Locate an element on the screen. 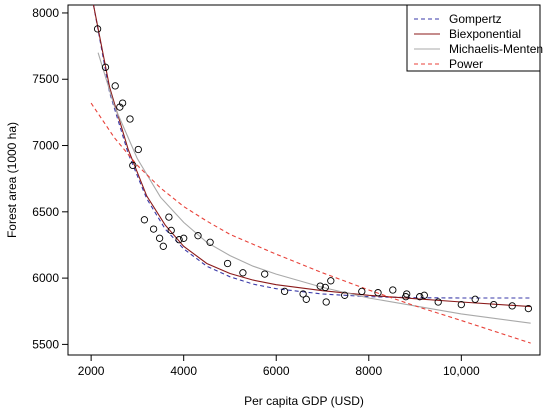 This screenshot has width=550, height=416. y-tick-label: 6000 is located at coordinates (45, 278).